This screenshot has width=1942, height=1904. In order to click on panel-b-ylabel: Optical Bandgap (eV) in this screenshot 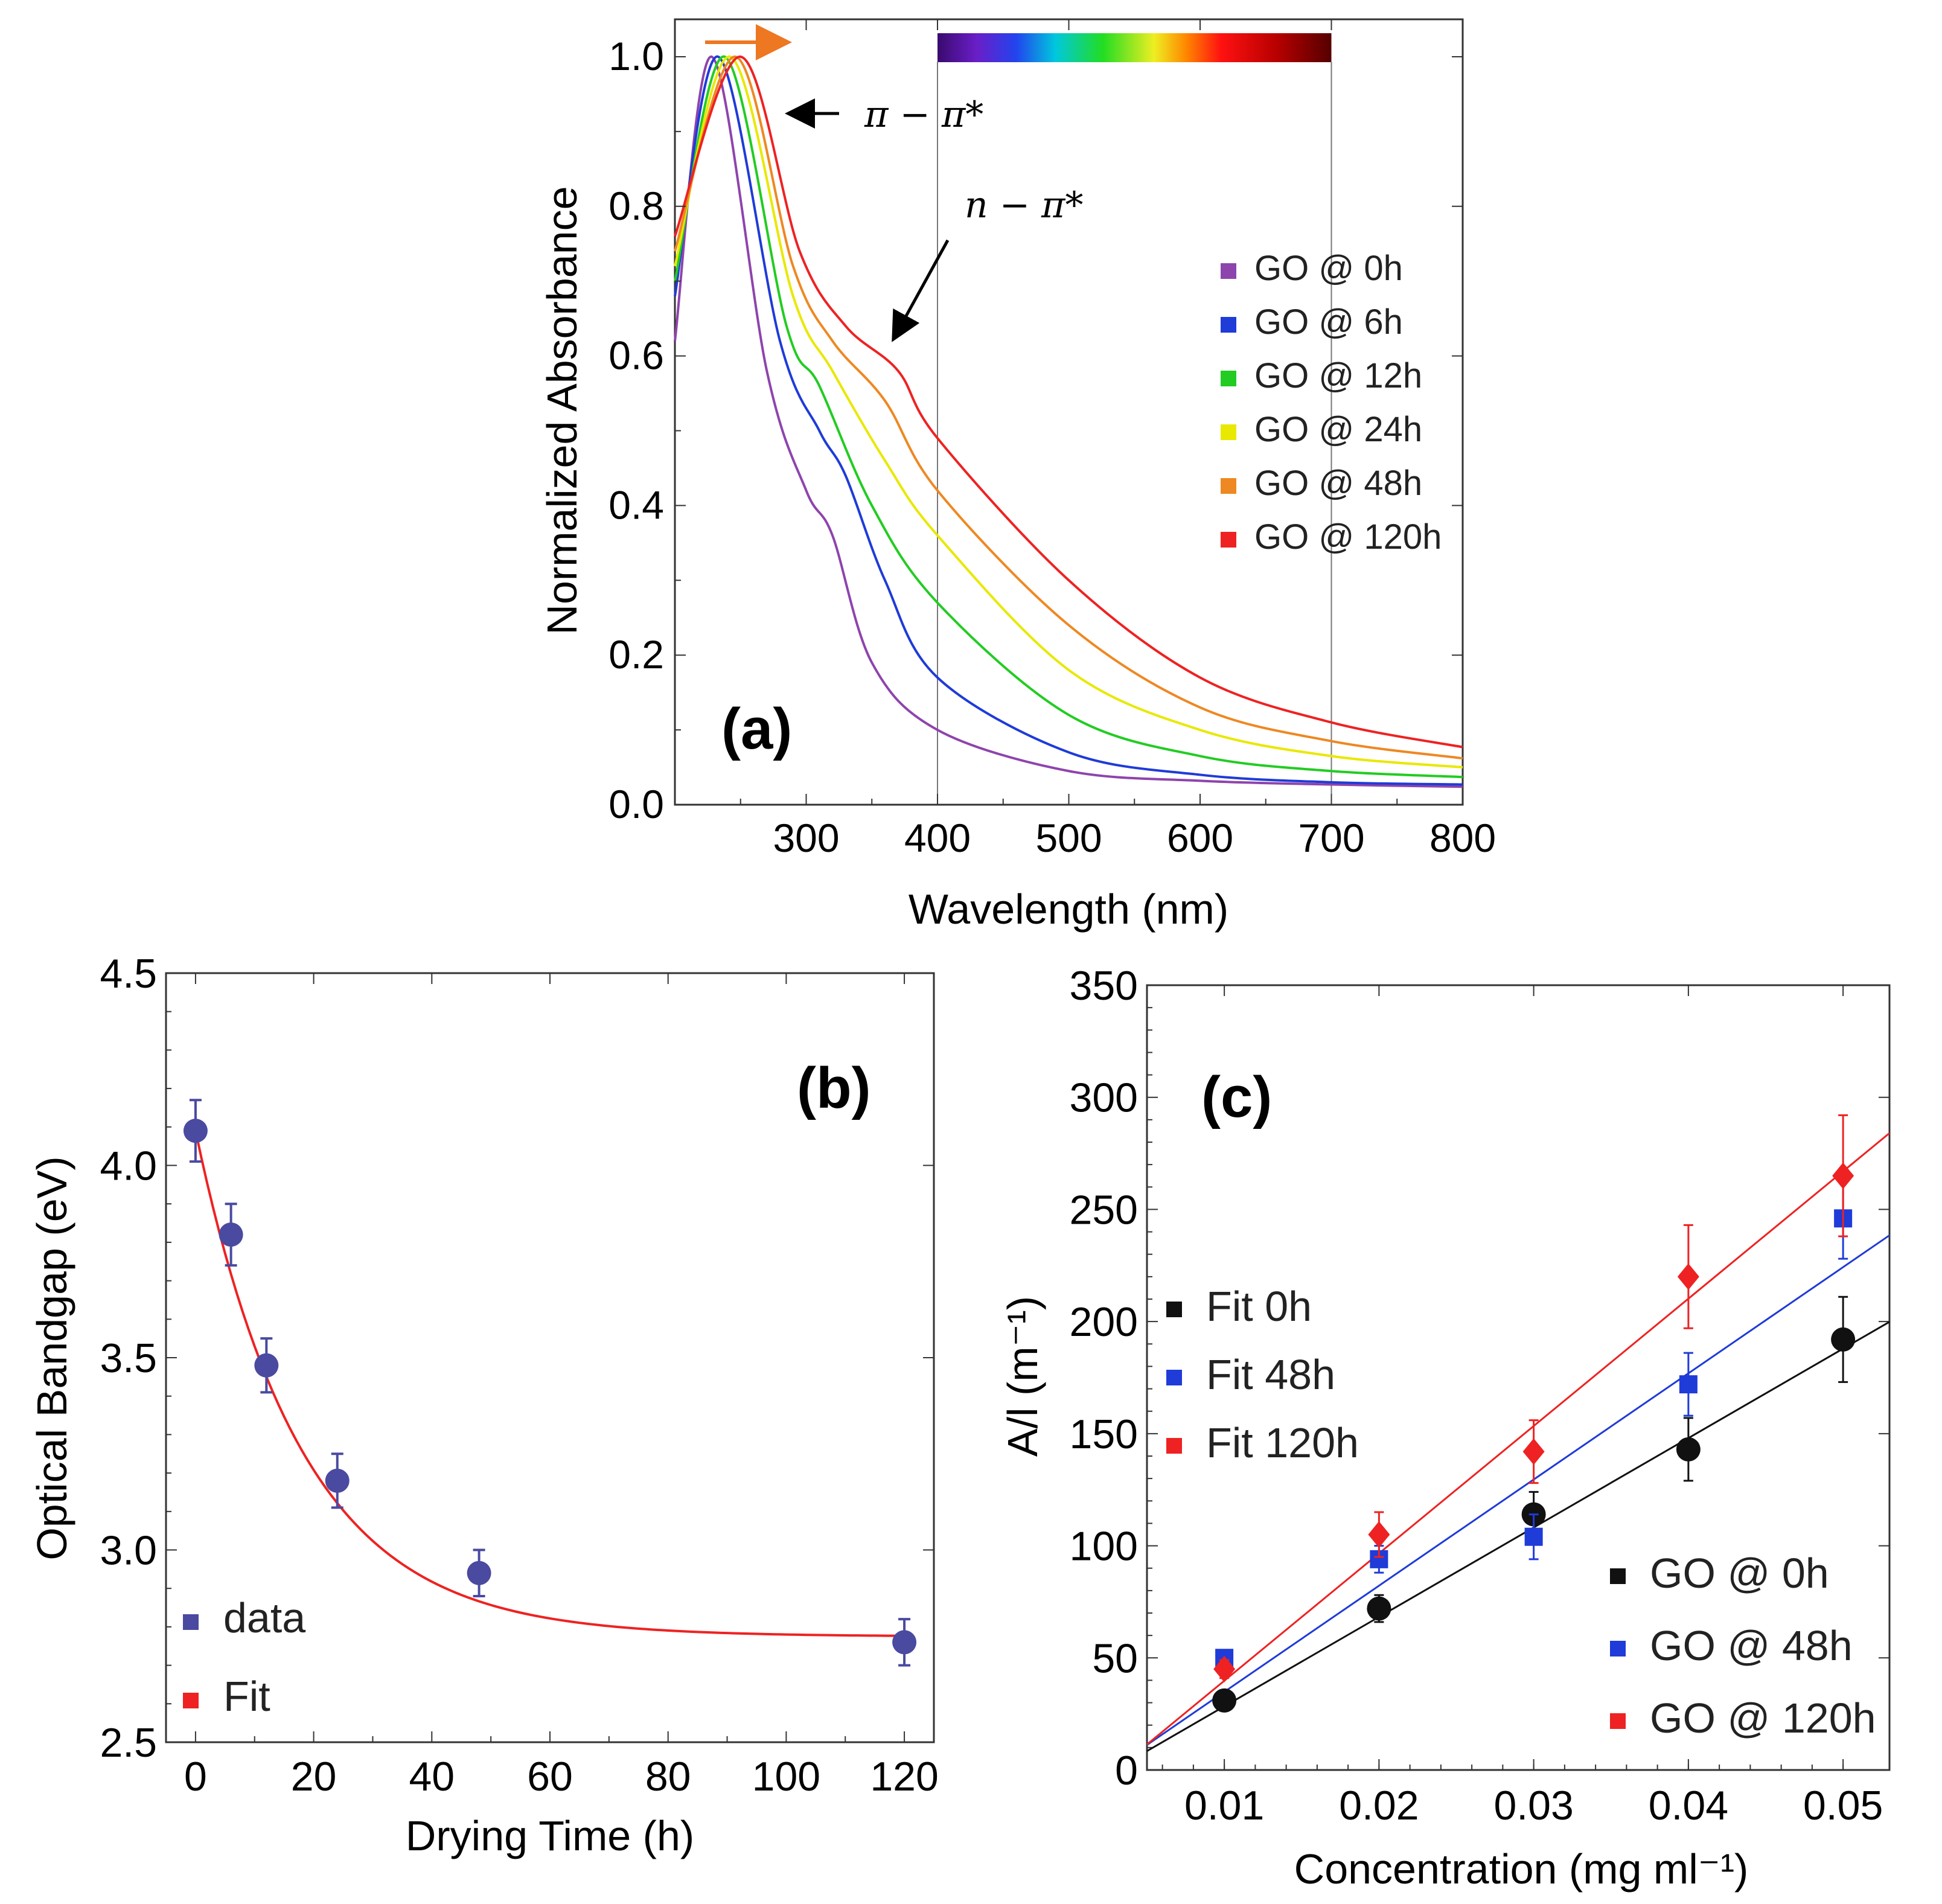, I will do `click(51, 1358)`.